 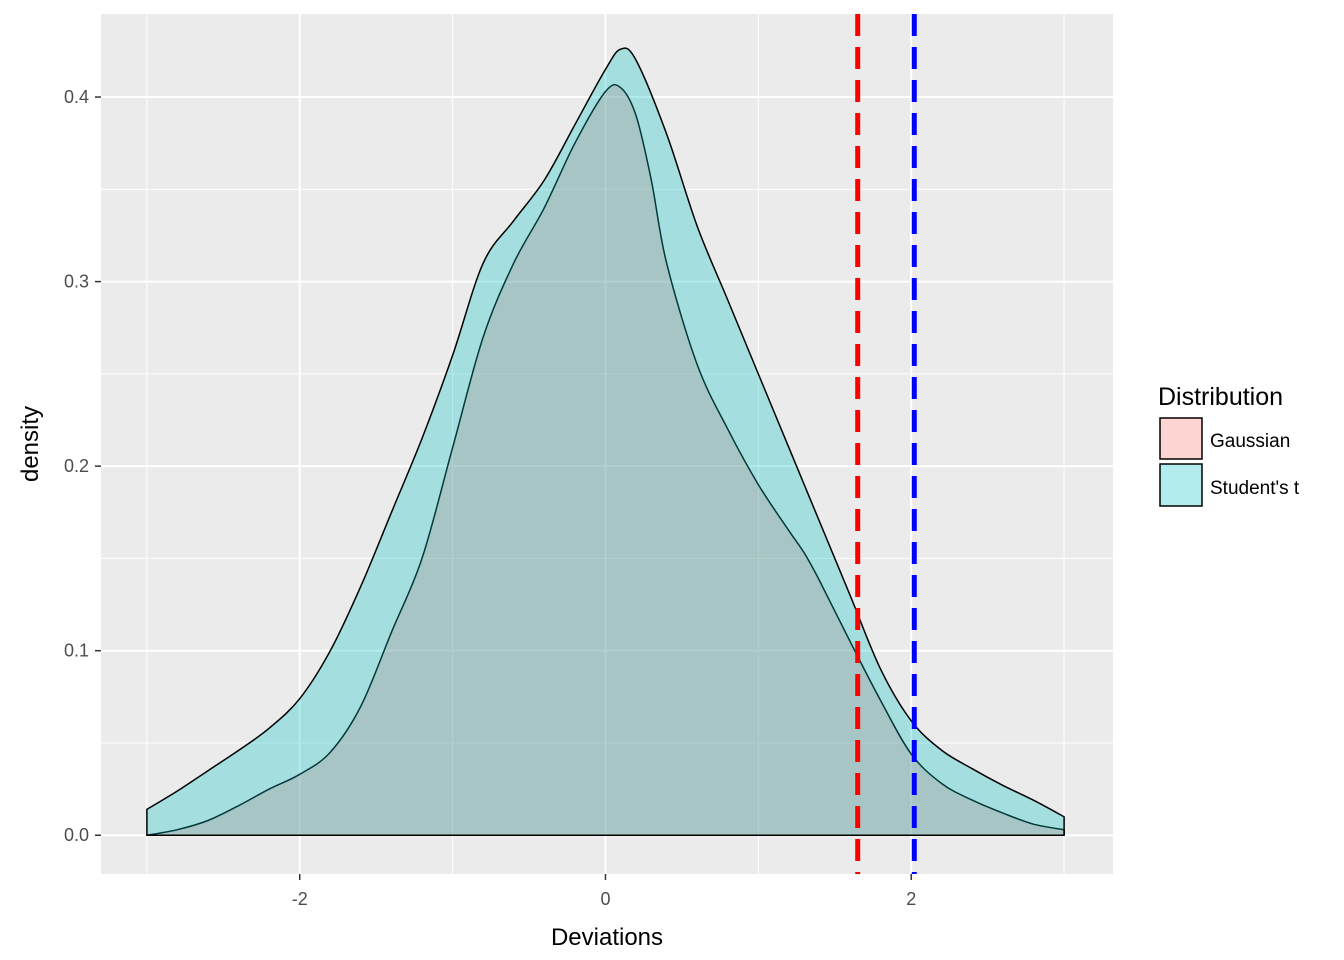 I want to click on legend-label-students-t: Student's t, so click(x=1255, y=488).